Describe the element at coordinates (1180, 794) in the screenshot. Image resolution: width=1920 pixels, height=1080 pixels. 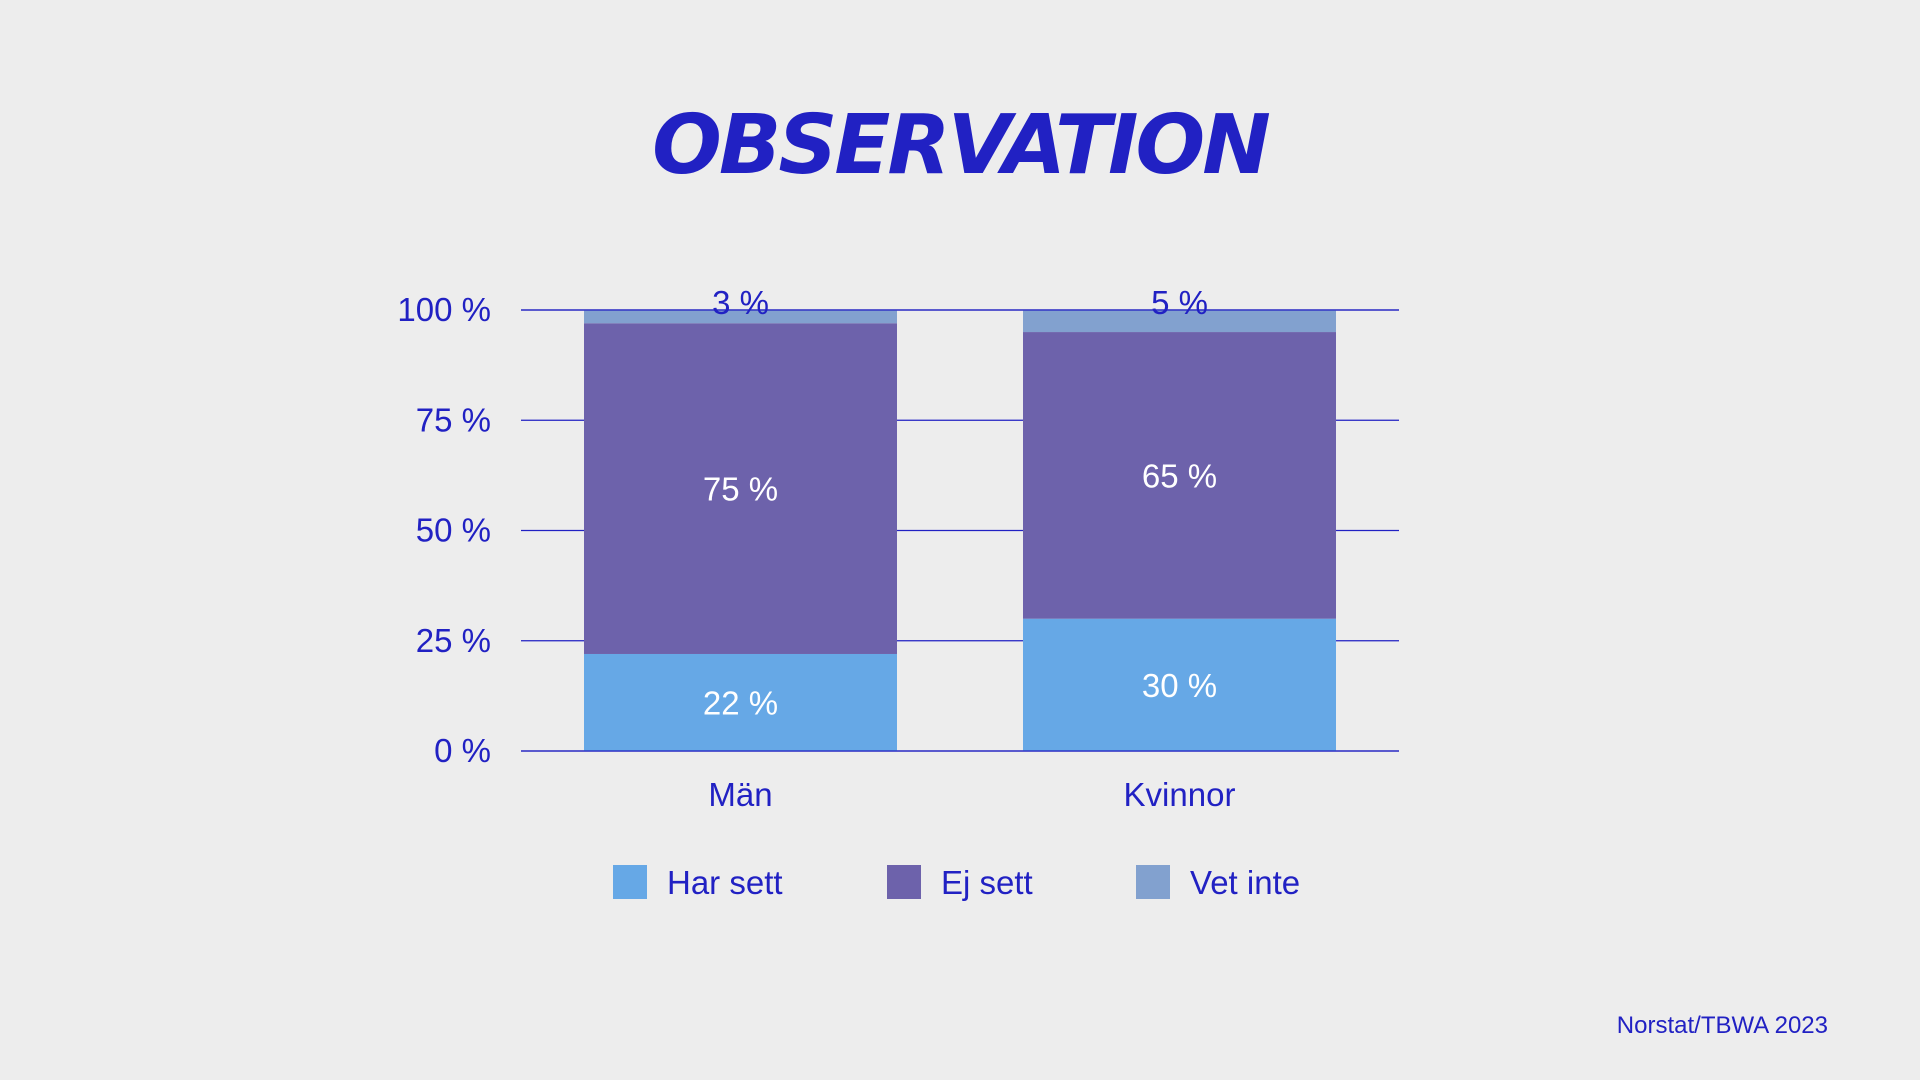
I see `x-category-label: Kvinnor` at that location.